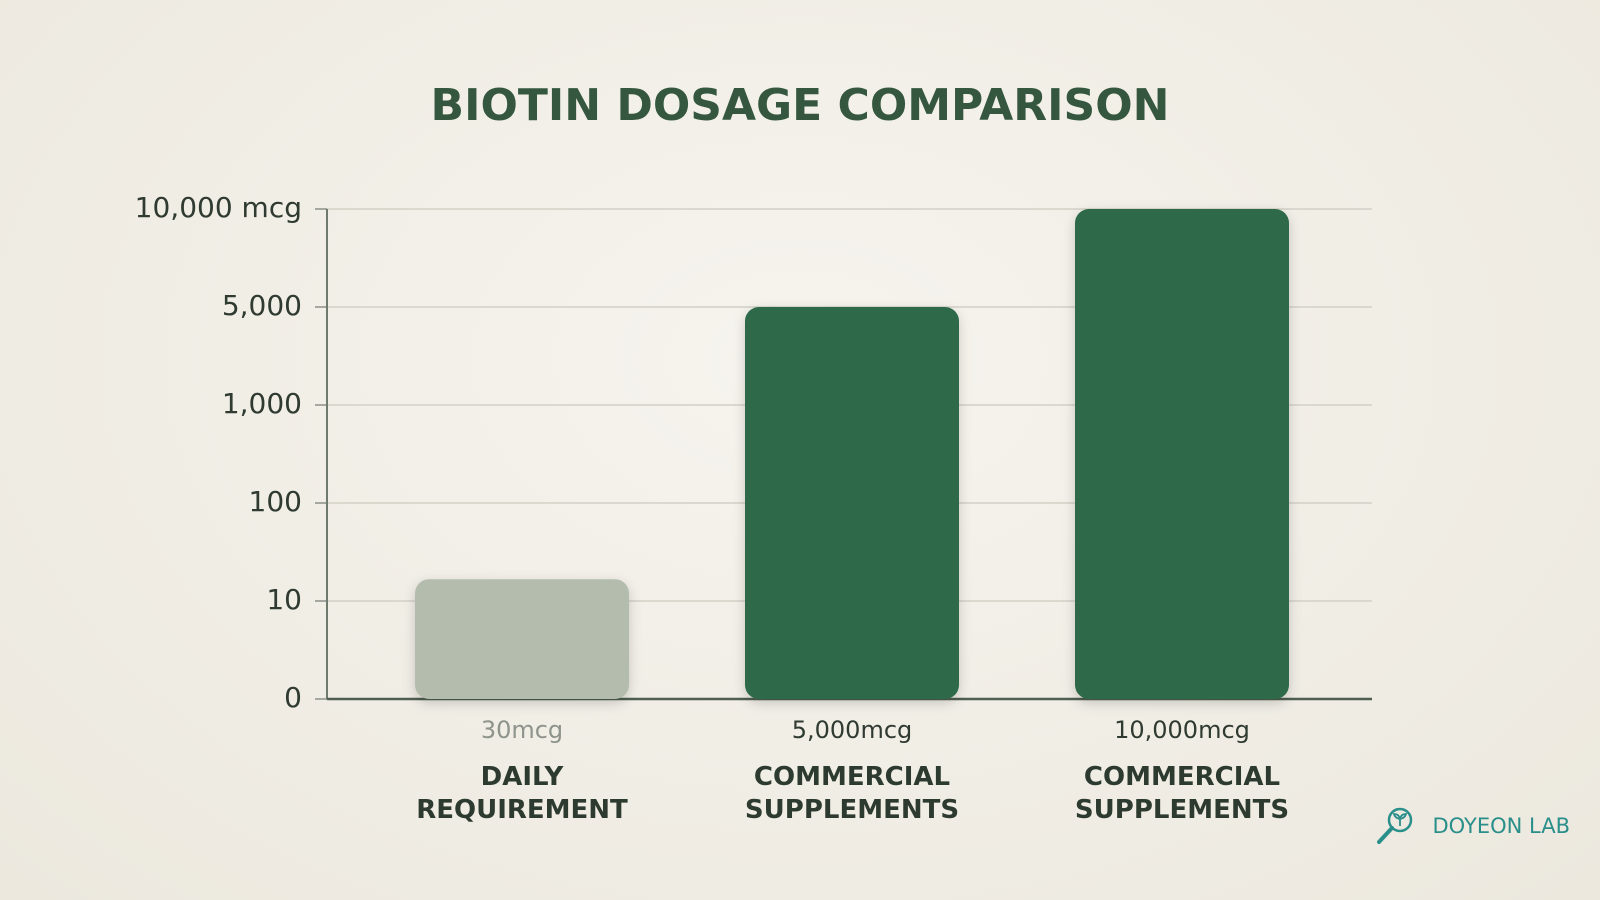  I want to click on y-tick-label: 5,000, so click(262, 305).